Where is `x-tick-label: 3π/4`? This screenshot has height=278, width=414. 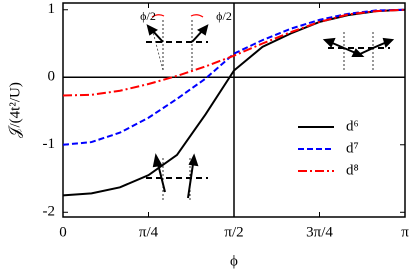
x-tick-label: 3π/4 is located at coordinates (319, 232).